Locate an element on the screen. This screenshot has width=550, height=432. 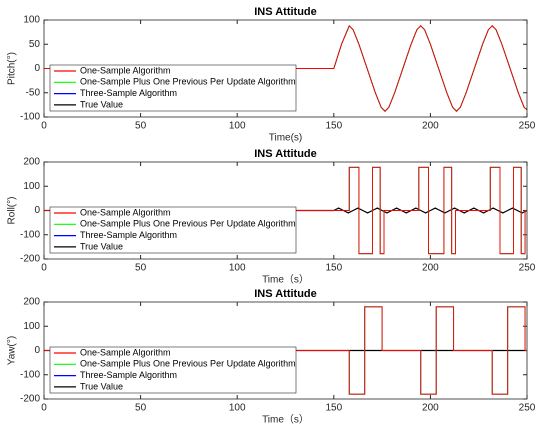
series-line is located at coordinates (286, 210).